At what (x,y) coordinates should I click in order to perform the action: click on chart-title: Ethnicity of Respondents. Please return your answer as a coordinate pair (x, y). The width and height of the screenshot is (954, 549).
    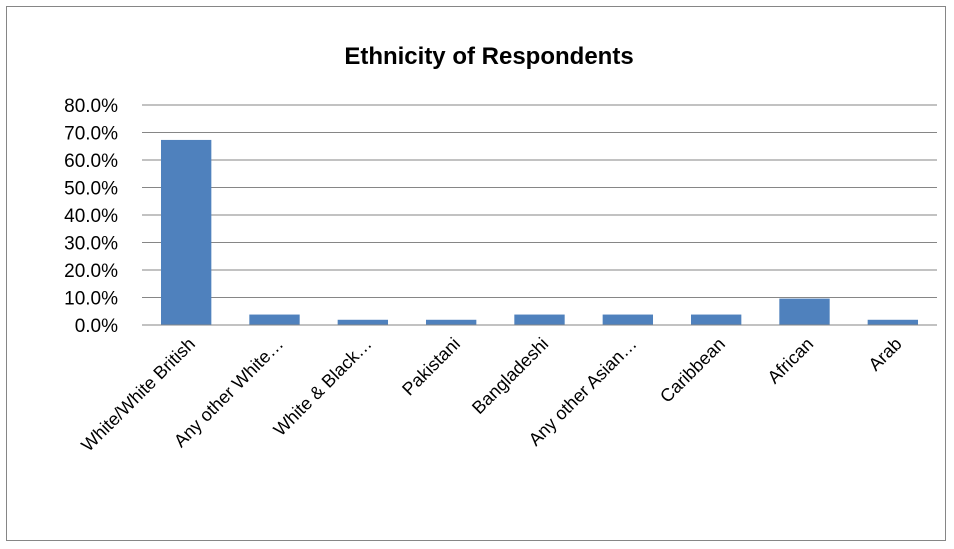
    Looking at the image, I should click on (488, 56).